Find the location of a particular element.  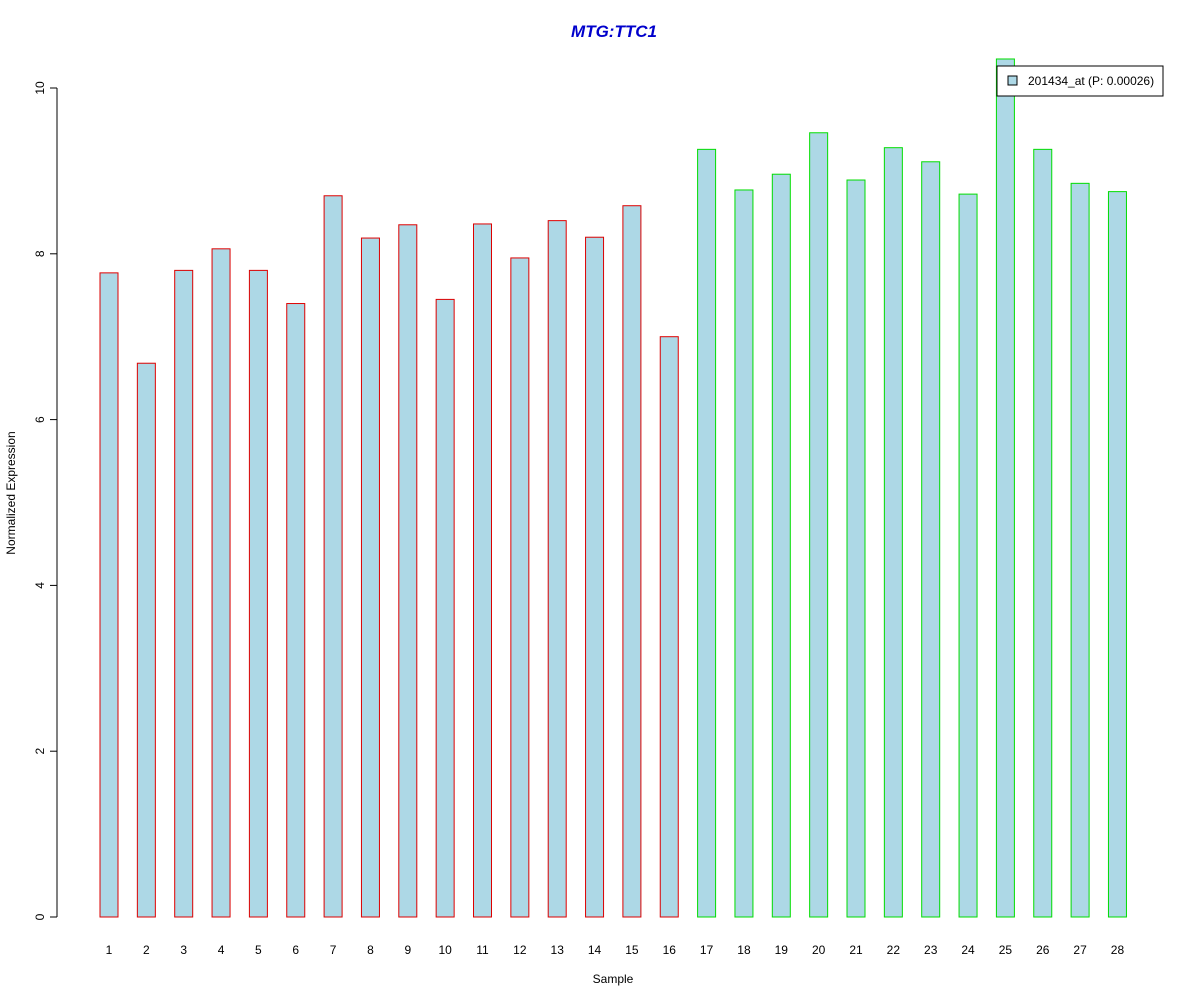

x-tick-label: 3 is located at coordinates (183, 950).